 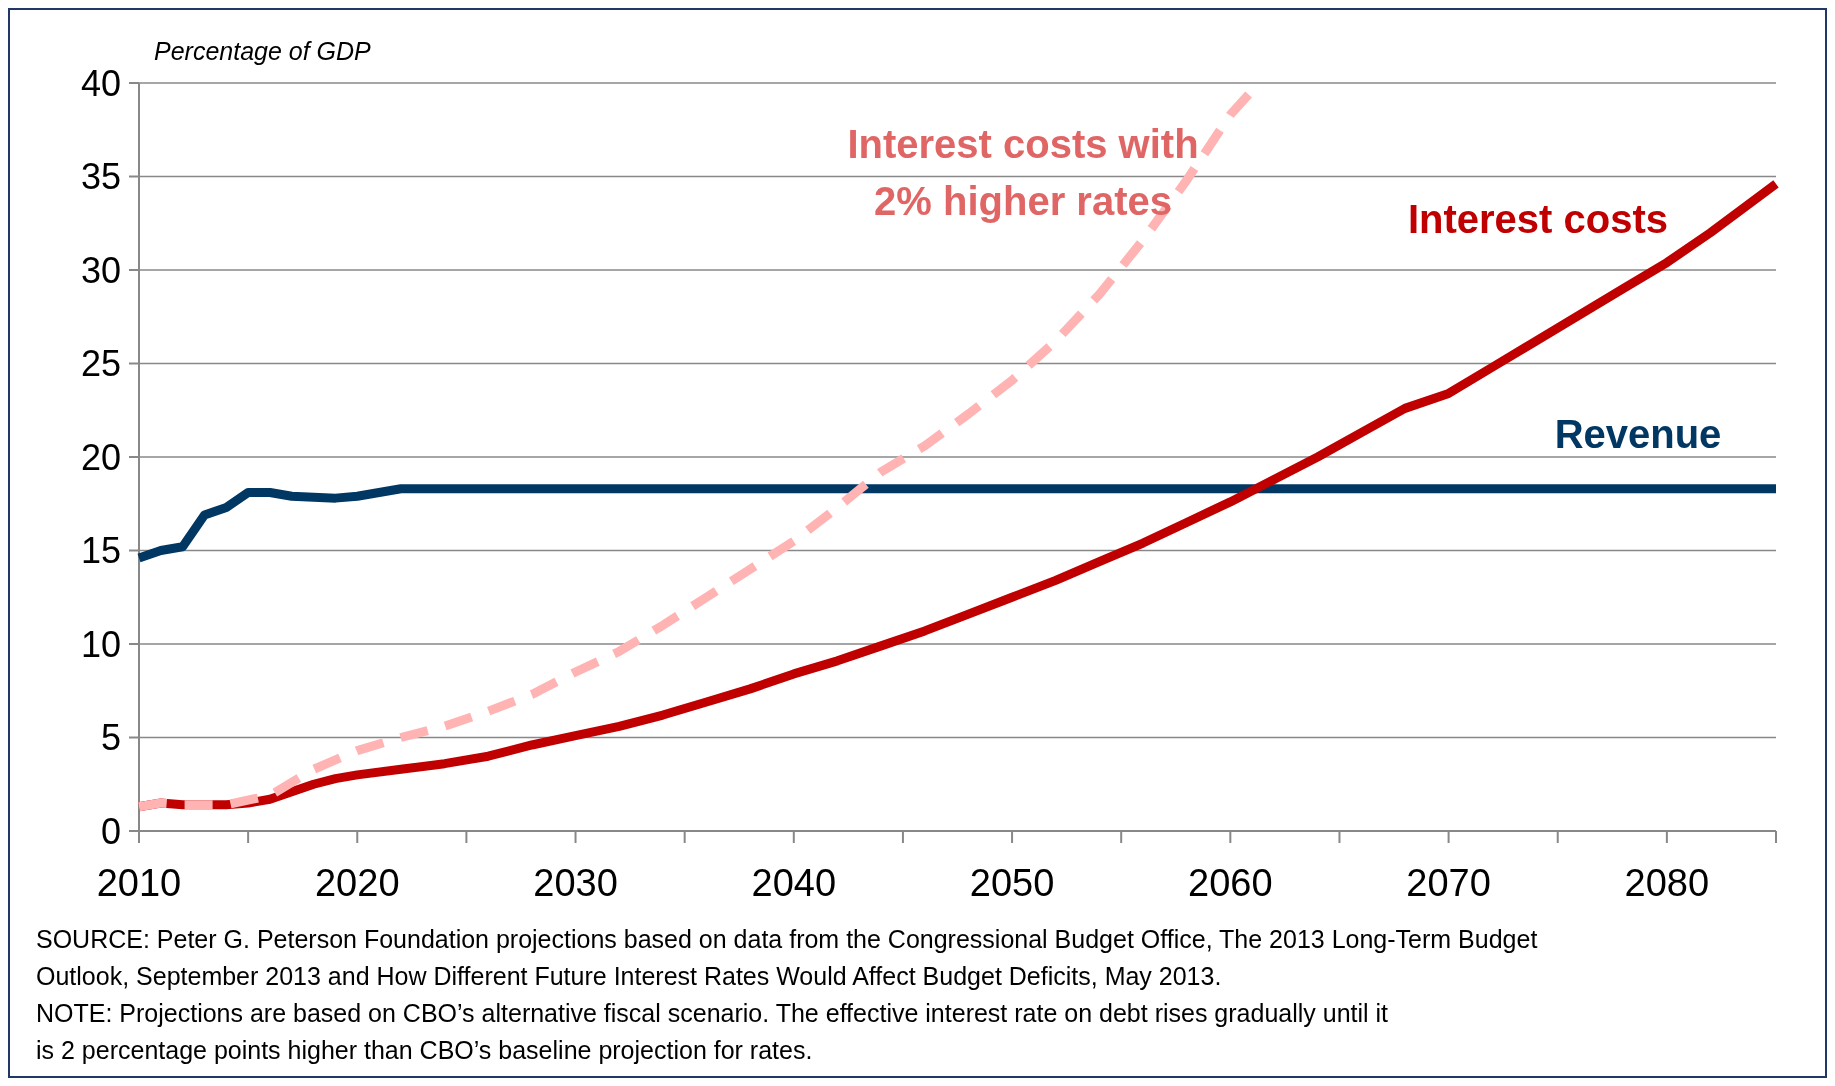 What do you see at coordinates (100, 457) in the screenshot?
I see `y-tick-label: 20` at bounding box center [100, 457].